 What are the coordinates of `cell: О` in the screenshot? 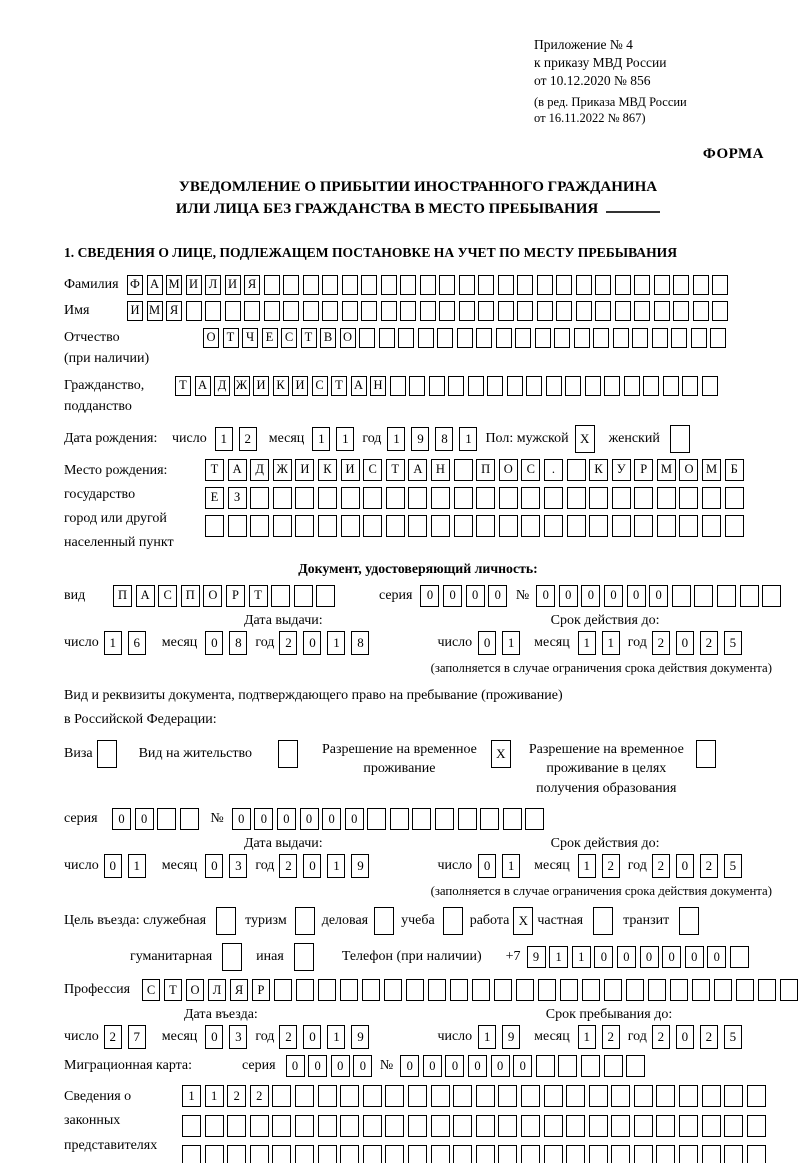 It's located at (213, 595).